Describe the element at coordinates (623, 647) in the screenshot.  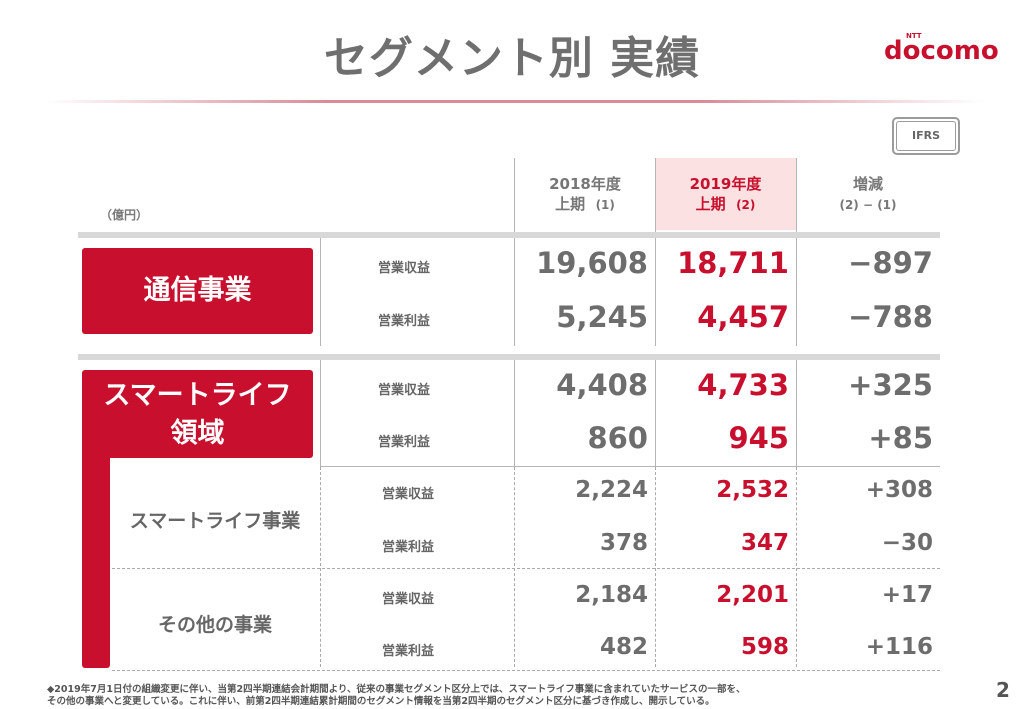
I see `other-business-profit-prev: 482` at that location.